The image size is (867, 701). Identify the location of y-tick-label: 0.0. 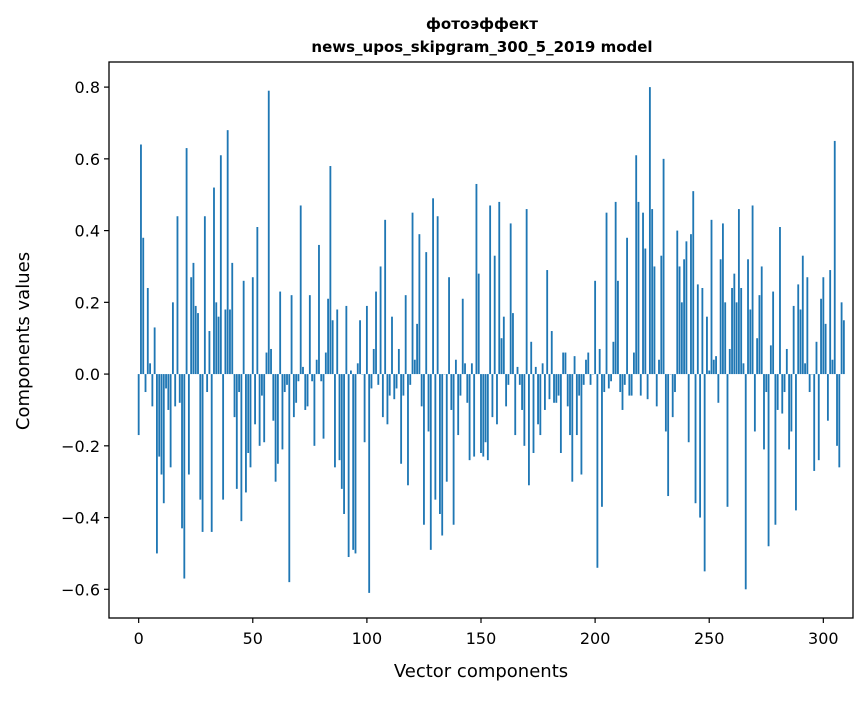
(87, 374).